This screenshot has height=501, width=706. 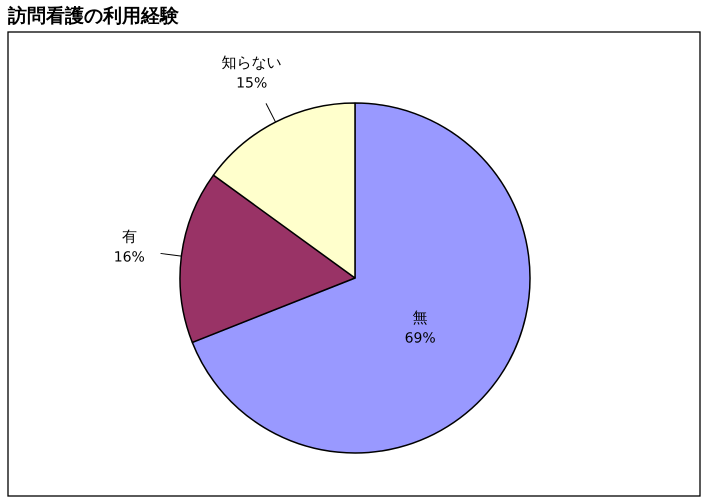 I want to click on data-label: 69%, so click(x=420, y=338).